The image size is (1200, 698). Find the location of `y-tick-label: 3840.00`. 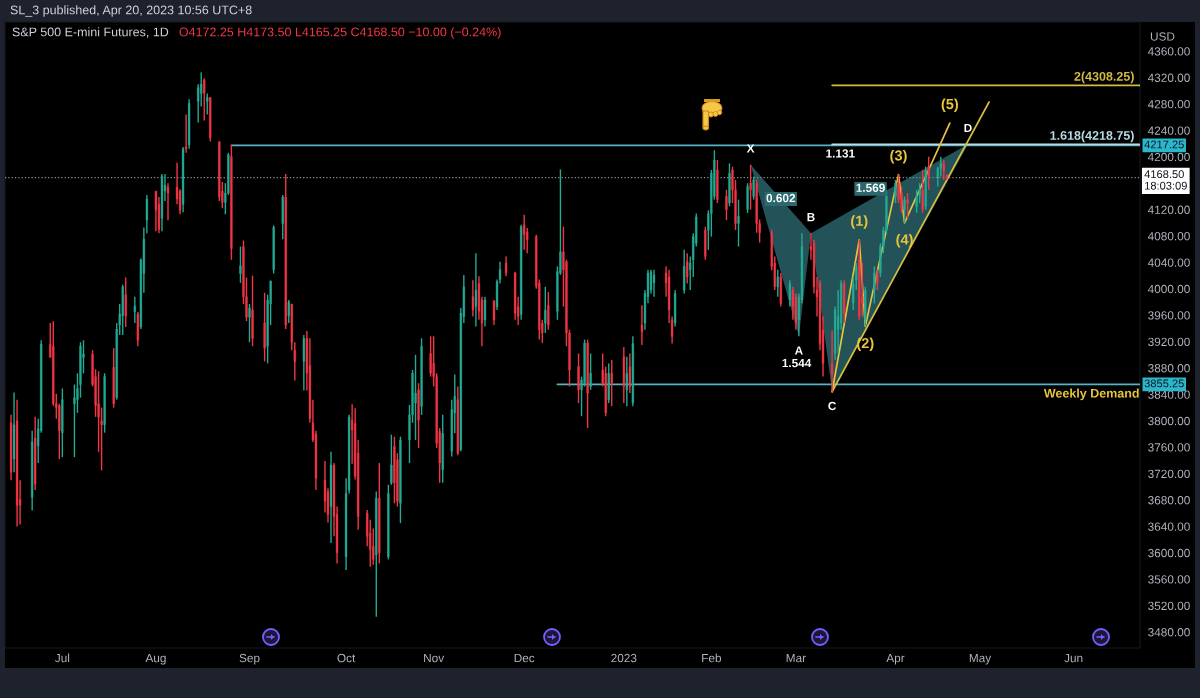

y-tick-label: 3840.00 is located at coordinates (1169, 394).